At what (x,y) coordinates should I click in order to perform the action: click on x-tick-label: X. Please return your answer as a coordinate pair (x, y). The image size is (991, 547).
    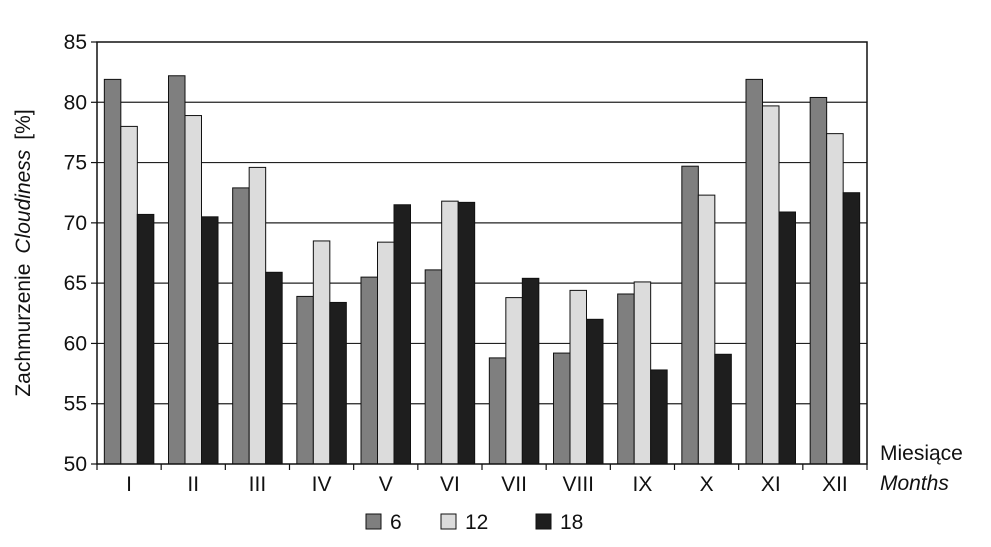
    Looking at the image, I should click on (707, 484).